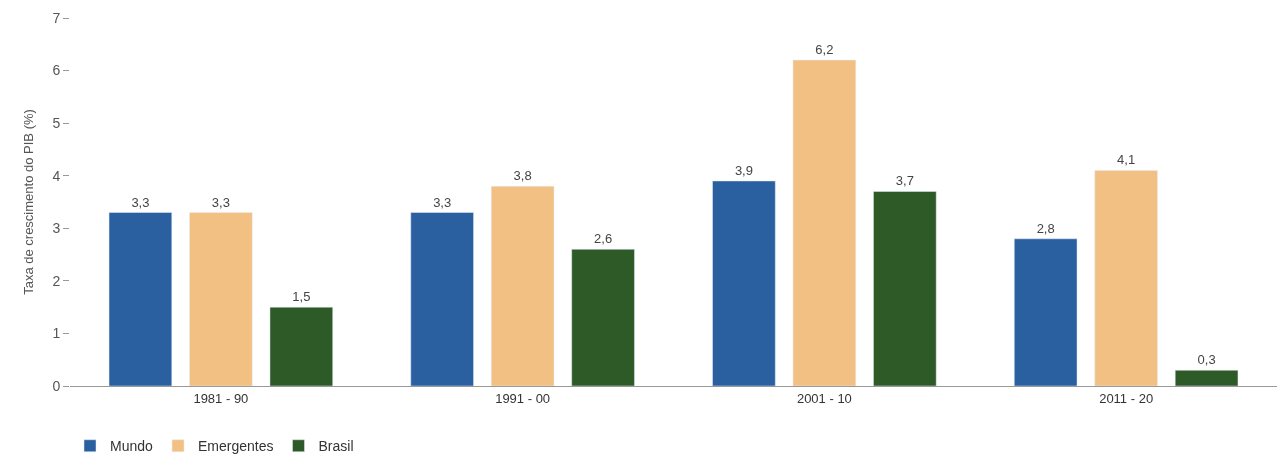 This screenshot has height=472, width=1287. Describe the element at coordinates (29, 202) in the screenshot. I see `y-axis-title: Taxa de crescimento do PIB (%)` at that location.